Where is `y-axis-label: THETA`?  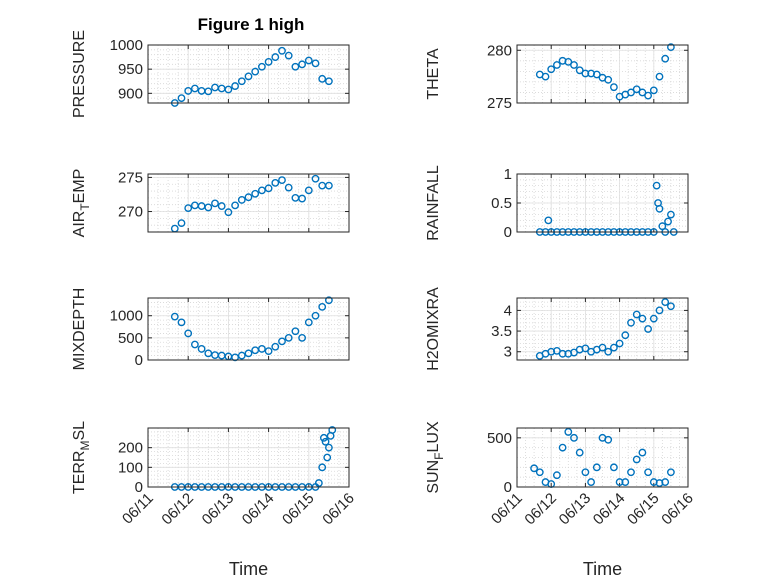
y-axis-label: THETA is located at coordinates (433, 74).